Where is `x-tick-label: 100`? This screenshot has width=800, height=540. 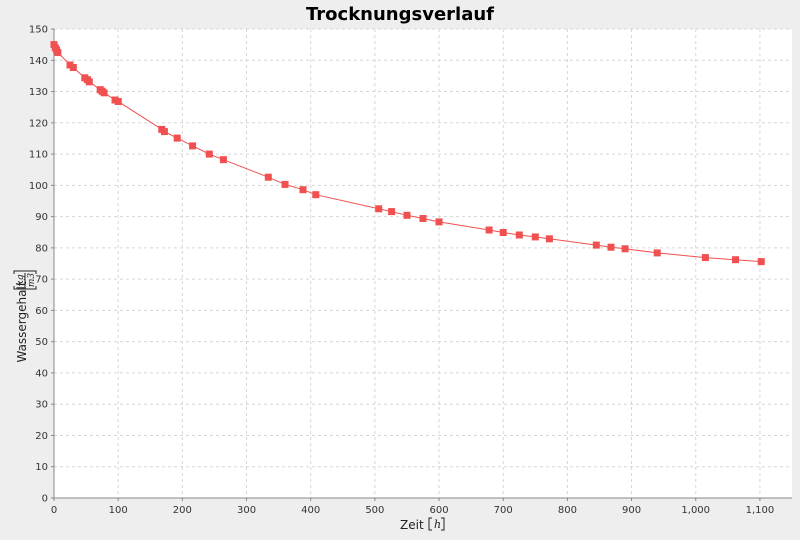 x-tick-label: 100 is located at coordinates (118, 510).